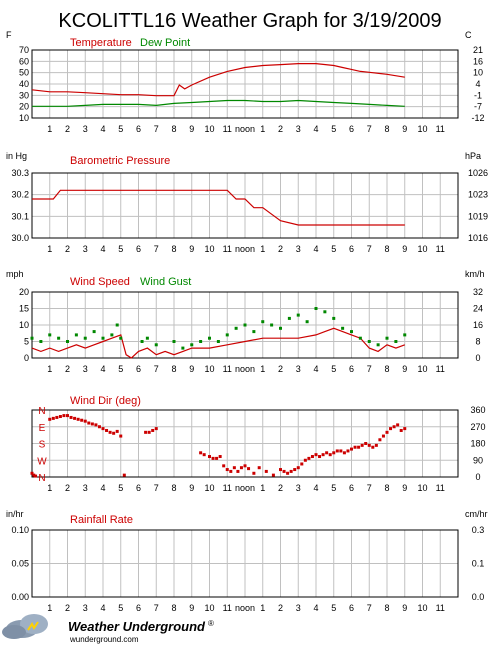 The width and height of the screenshot is (500, 650). Describe the element at coordinates (20, 216) in the screenshot. I see `y-tick-label-left: 30.1` at that location.